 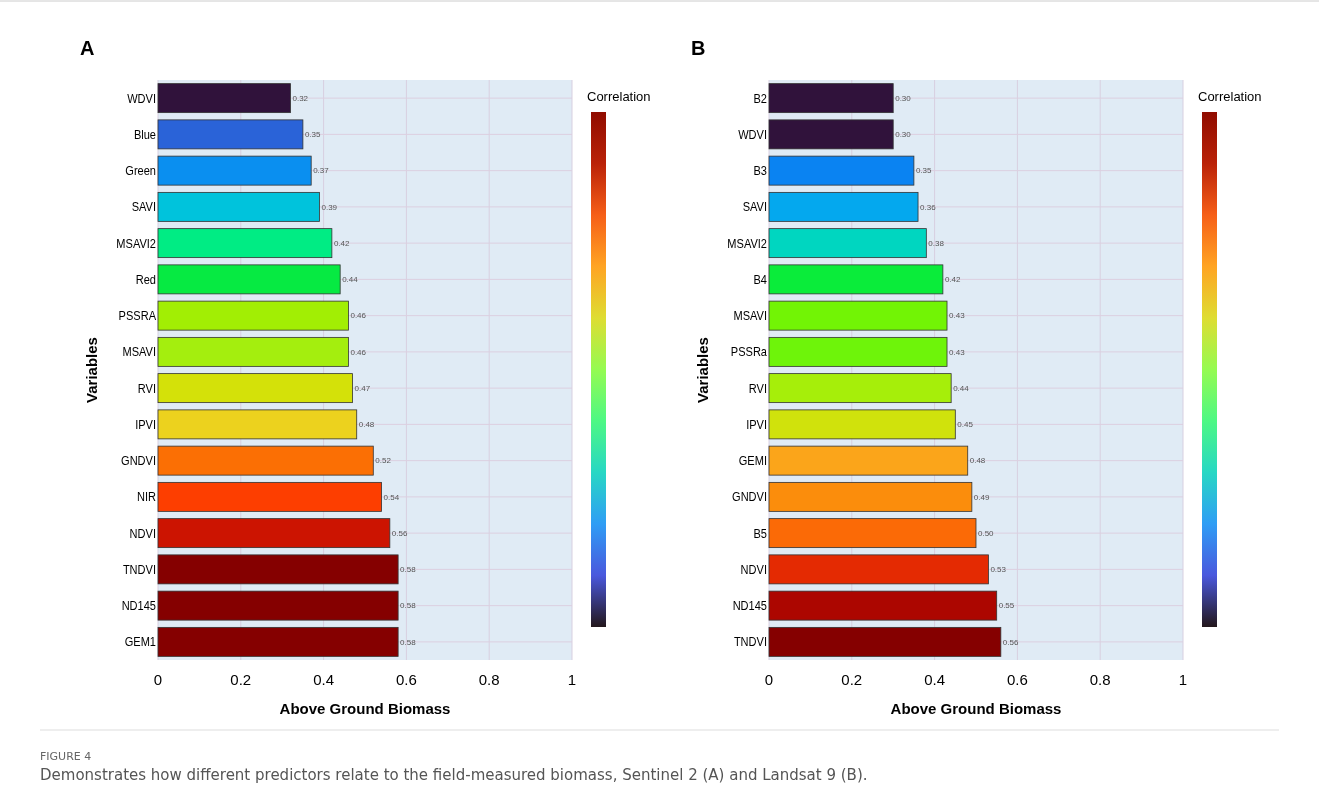 What do you see at coordinates (365, 708) in the screenshot?
I see `x-axis-title: Above Ground Biomass` at bounding box center [365, 708].